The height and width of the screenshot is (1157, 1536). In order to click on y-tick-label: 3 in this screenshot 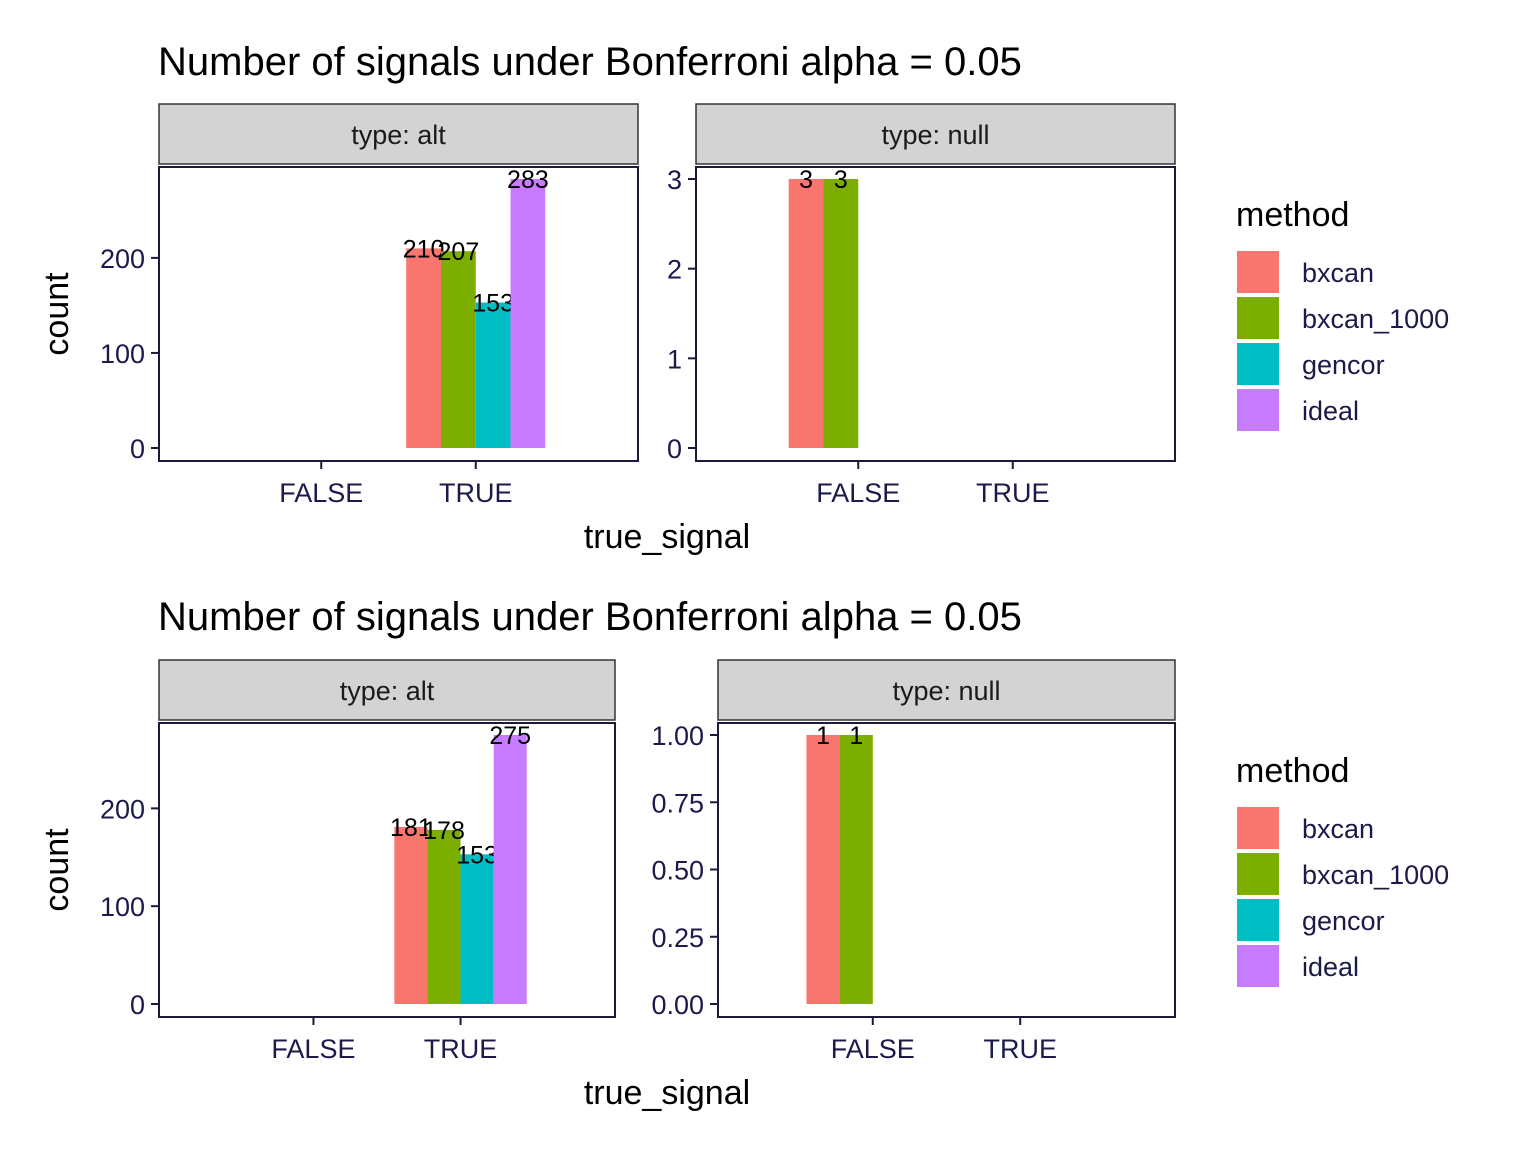, I will do `click(674, 180)`.